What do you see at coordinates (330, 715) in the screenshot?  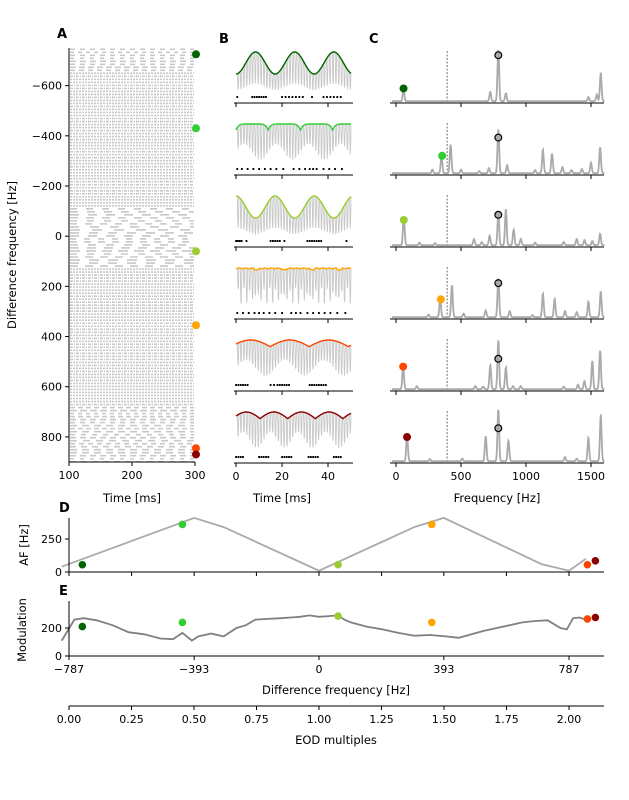 I see `eod-multiples-axis: 0.00 0.25 0.50 0.75 1.00 1.25 1.50 1.75 2.00` at bounding box center [330, 715].